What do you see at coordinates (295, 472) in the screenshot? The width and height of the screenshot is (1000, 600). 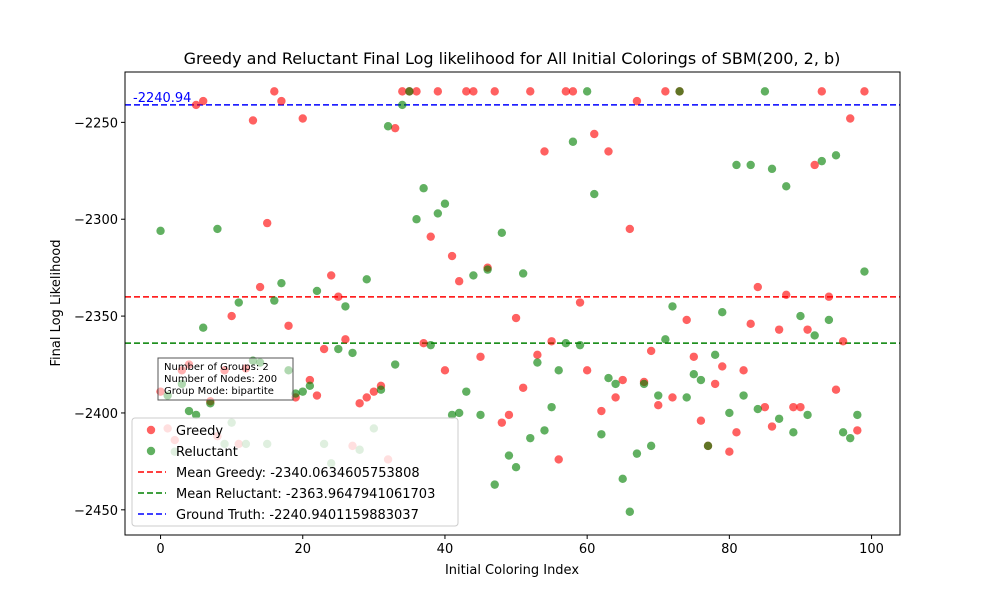 I see `legend-frame` at bounding box center [295, 472].